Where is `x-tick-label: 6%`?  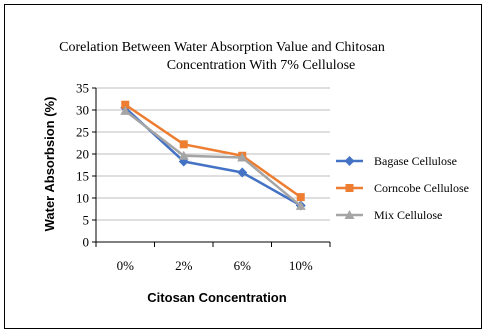 x-tick-label: 6% is located at coordinates (243, 265).